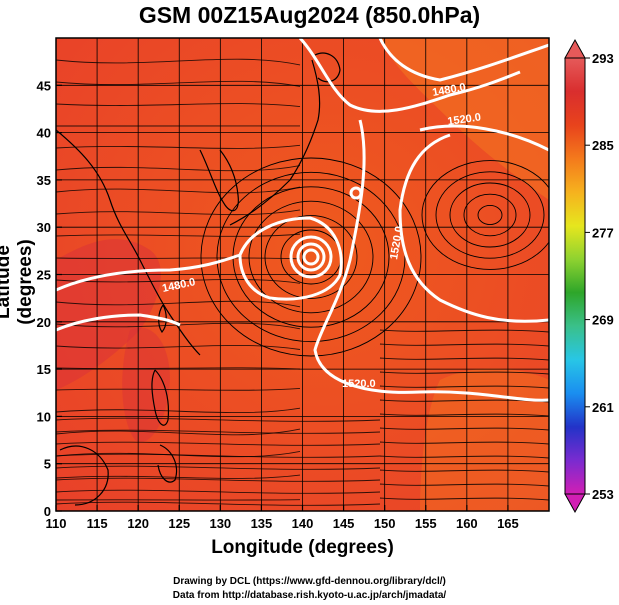 The width and height of the screenshot is (619, 605). I want to click on colorbar-tick-label: 293, so click(603, 58).